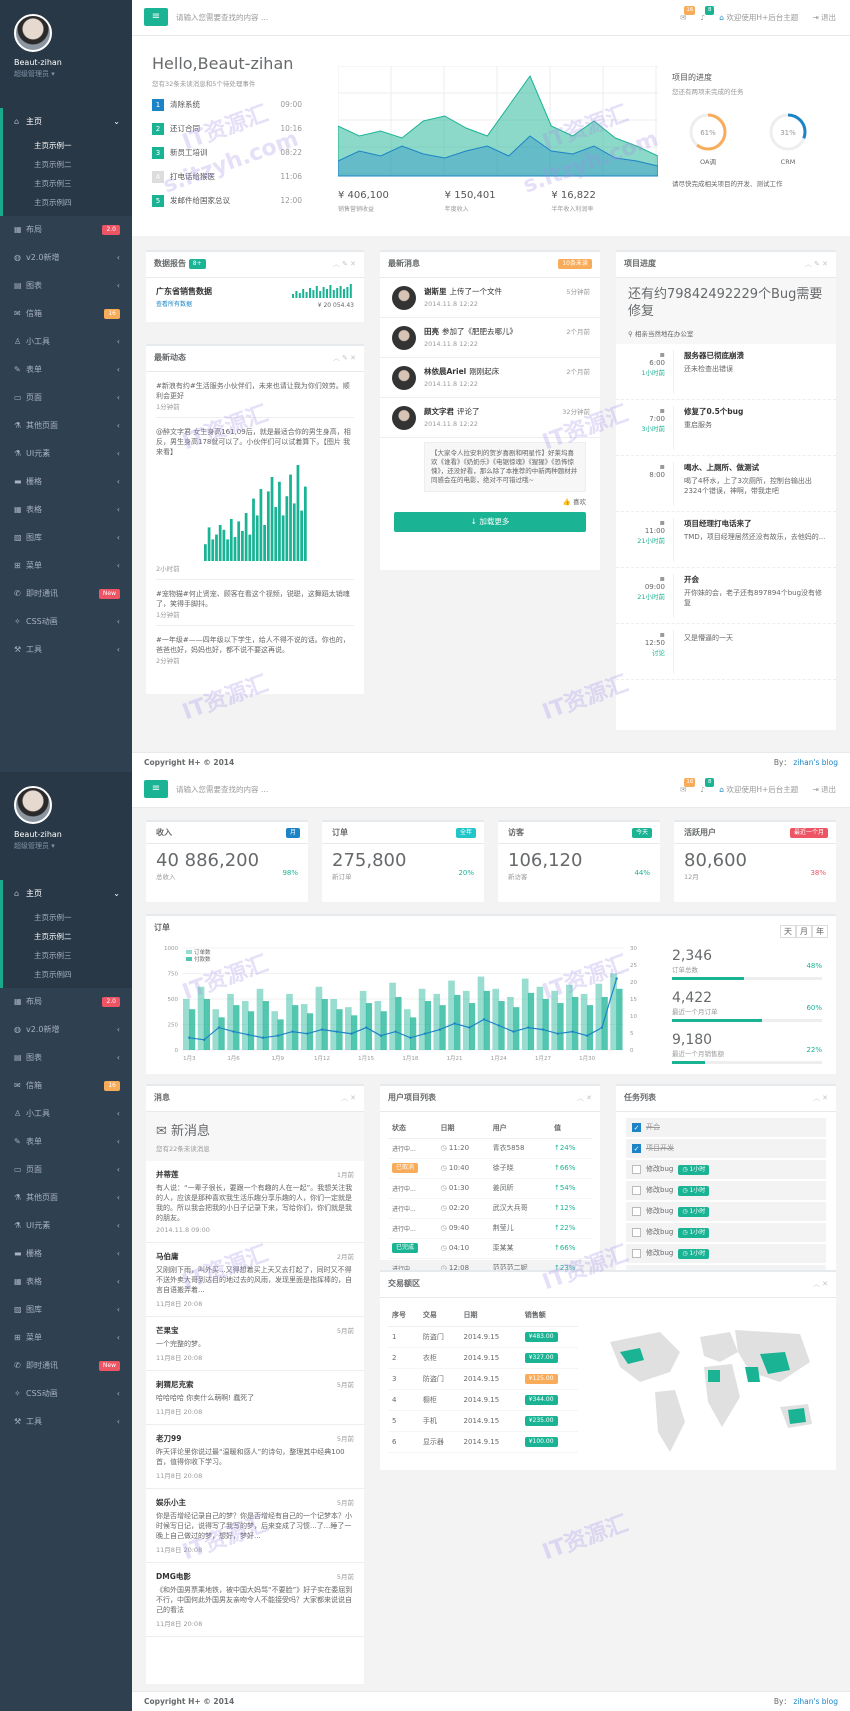  I want to click on table-row: 进行中... ◷ 11:20 青衣5858 ↑24%, so click(490, 1148).